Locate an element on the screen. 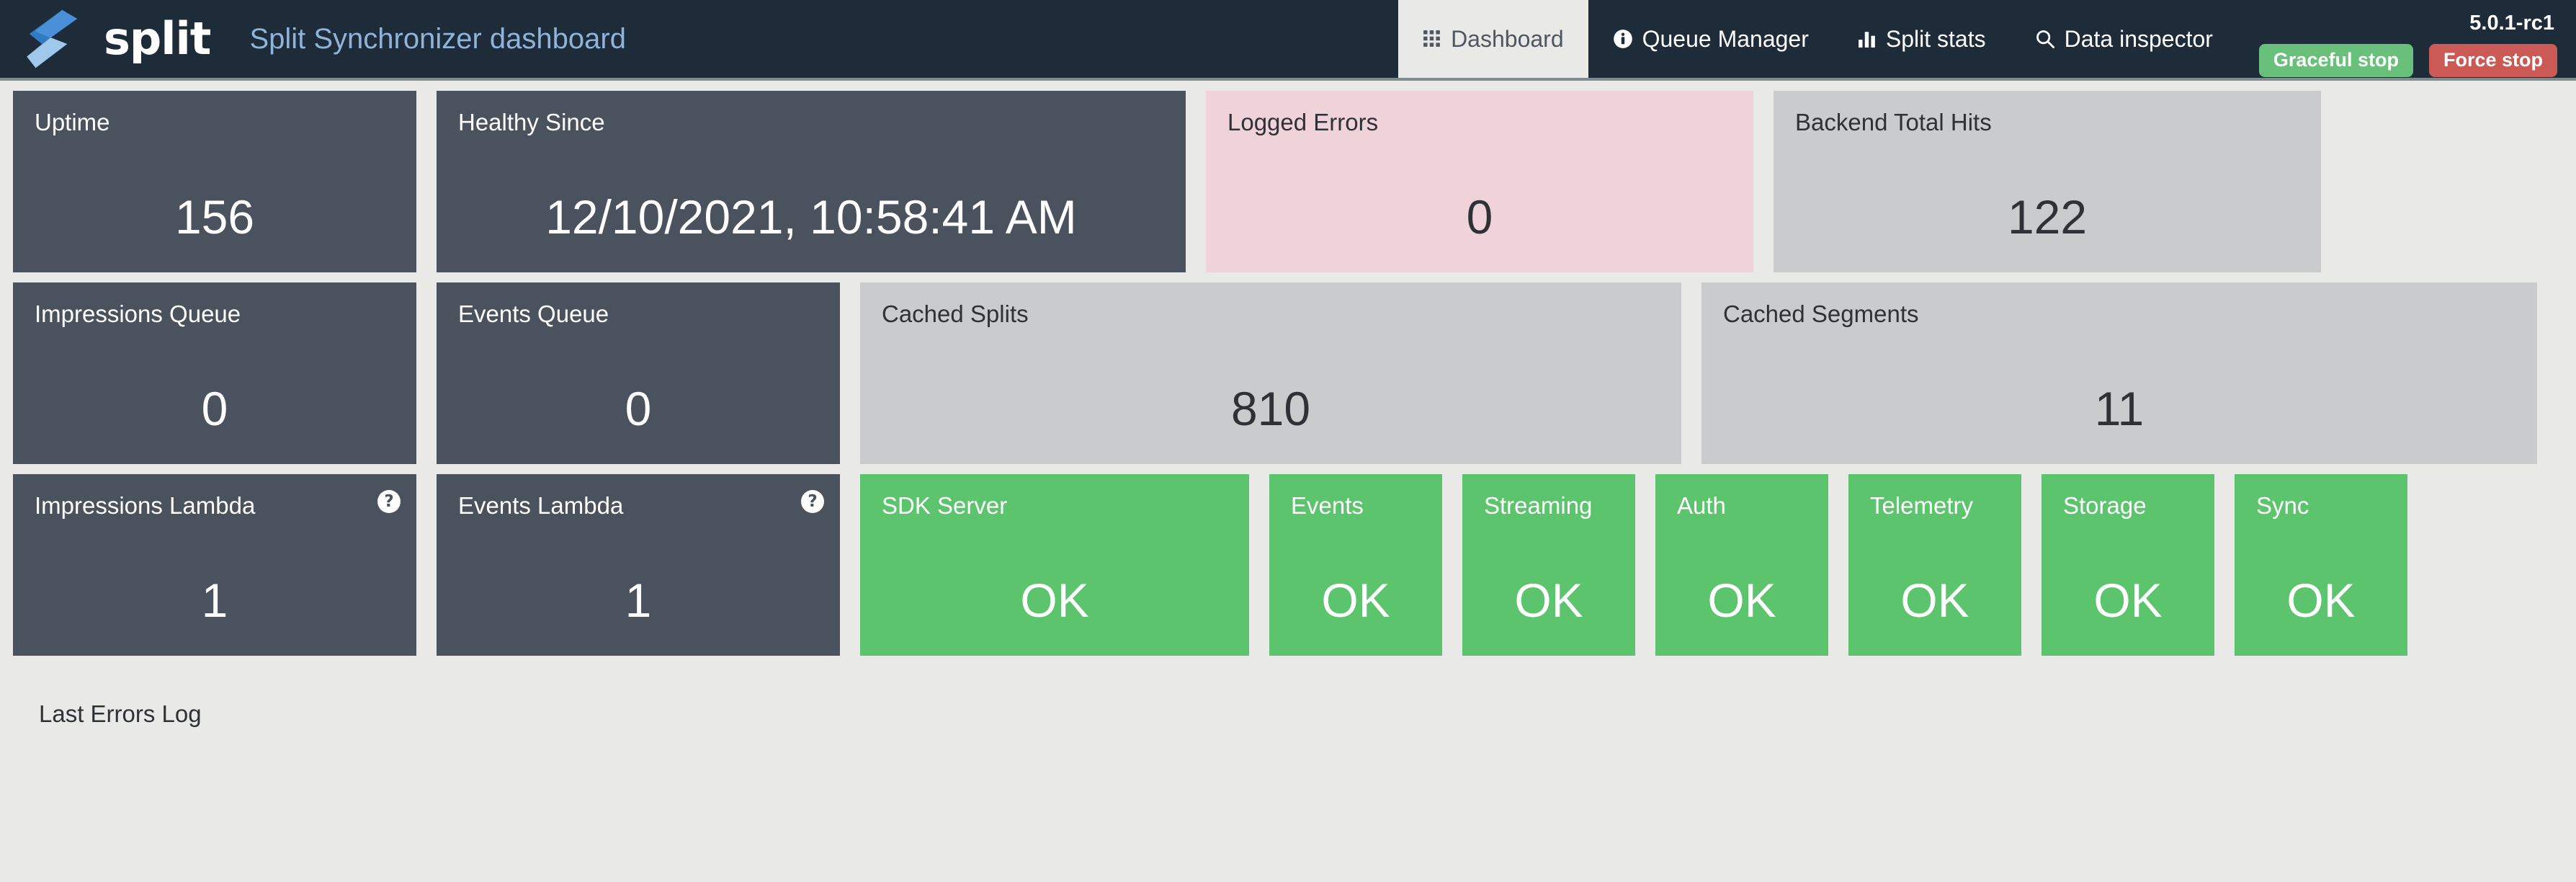 This screenshot has width=2576, height=882. dashboard-subtitle: Split Synchronizer dashboard is located at coordinates (437, 39).